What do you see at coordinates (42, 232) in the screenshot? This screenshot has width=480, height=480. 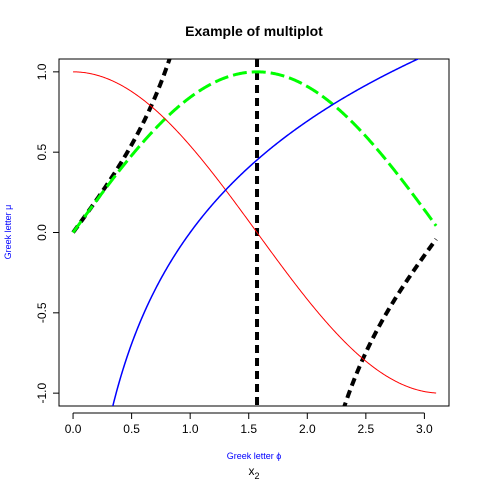 I see `y-tick-label: 0.0` at bounding box center [42, 232].